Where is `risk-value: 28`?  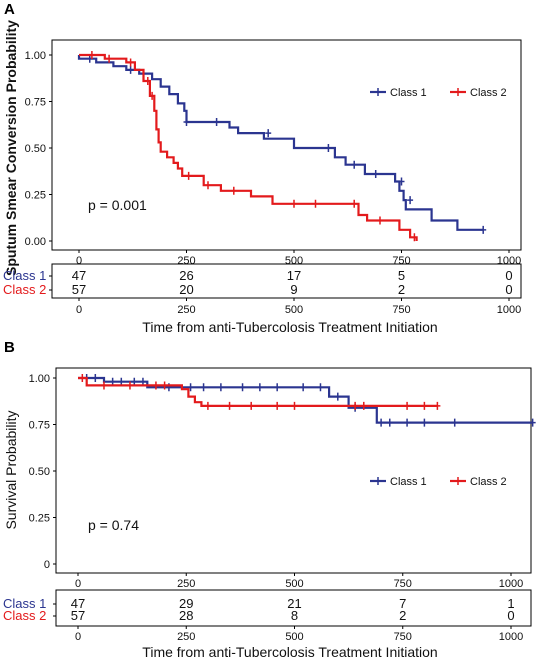 risk-value: 28 is located at coordinates (186, 615).